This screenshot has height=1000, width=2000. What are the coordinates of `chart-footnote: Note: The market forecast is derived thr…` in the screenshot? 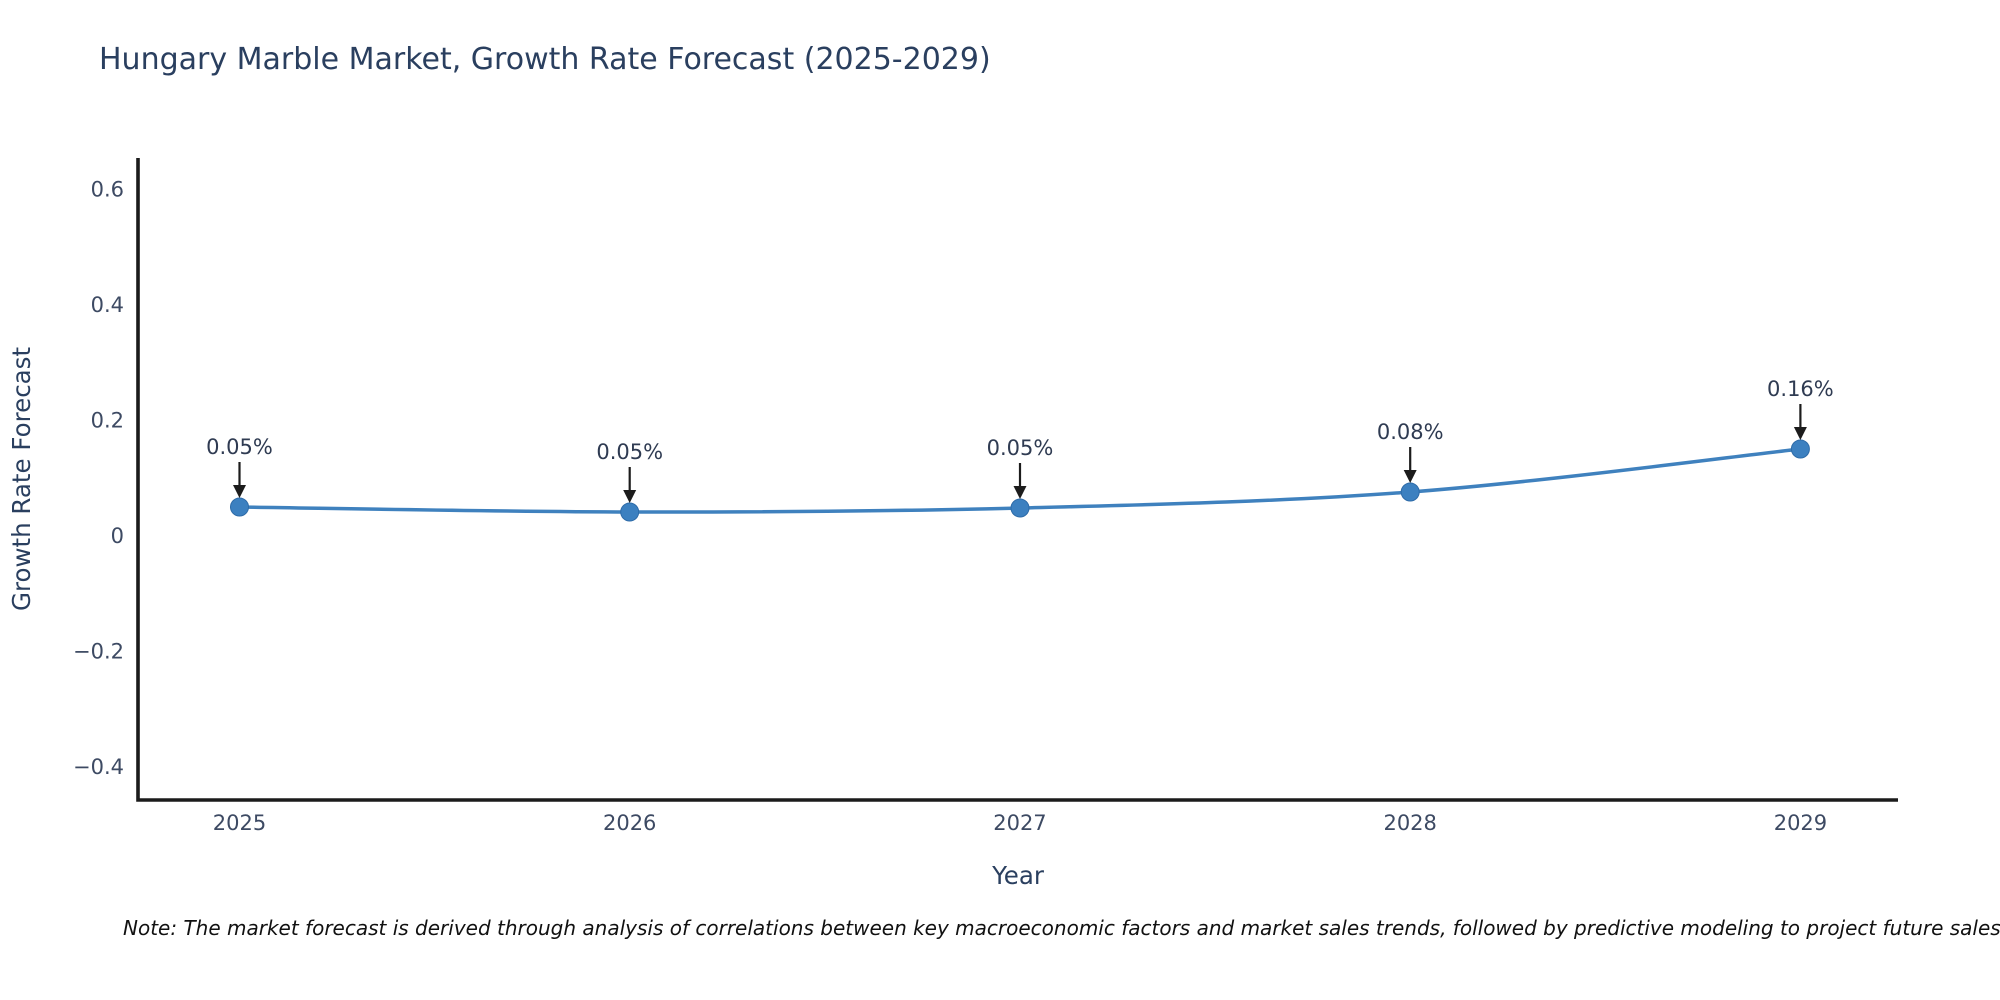 It's located at (1061, 928).